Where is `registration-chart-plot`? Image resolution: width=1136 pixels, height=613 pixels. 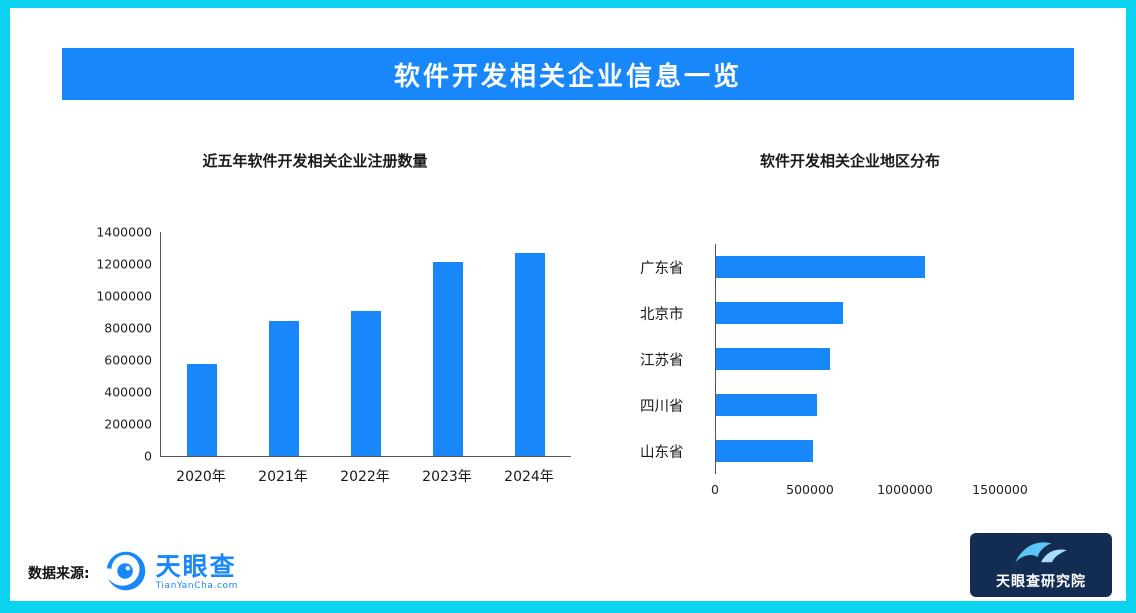 registration-chart-plot is located at coordinates (365, 344).